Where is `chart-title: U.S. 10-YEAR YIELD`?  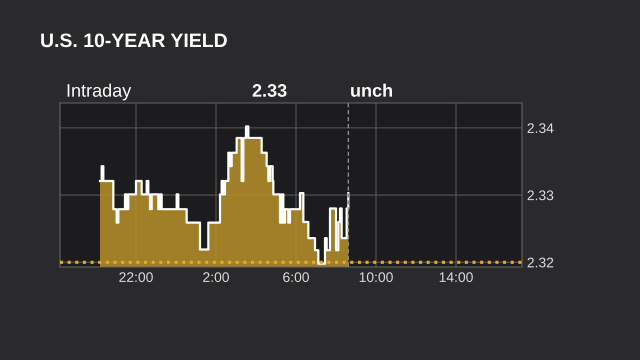 chart-title: U.S. 10-YEAR YIELD is located at coordinates (134, 40).